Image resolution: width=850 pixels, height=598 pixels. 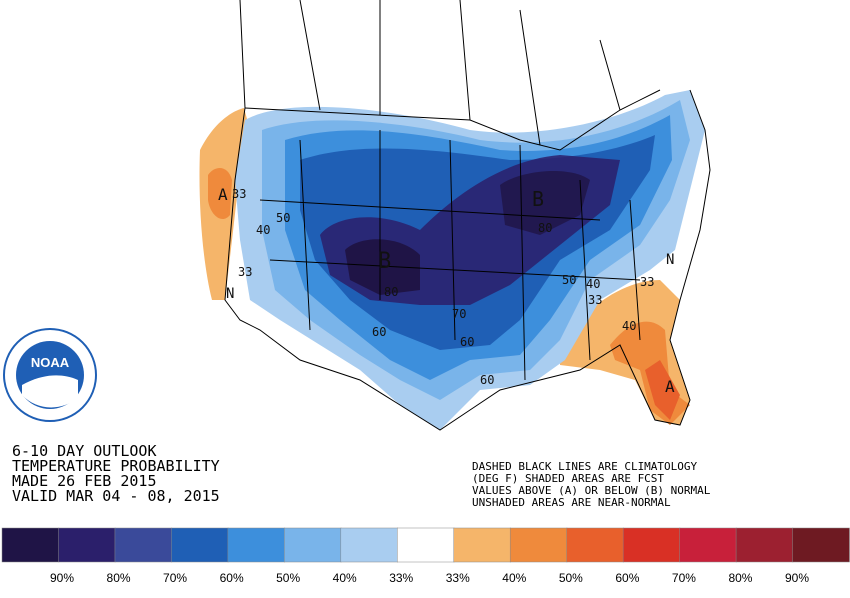 What do you see at coordinates (568, 478) in the screenshot?
I see `note-line: (DEG F) SHADED AREAS ARE FCST` at bounding box center [568, 478].